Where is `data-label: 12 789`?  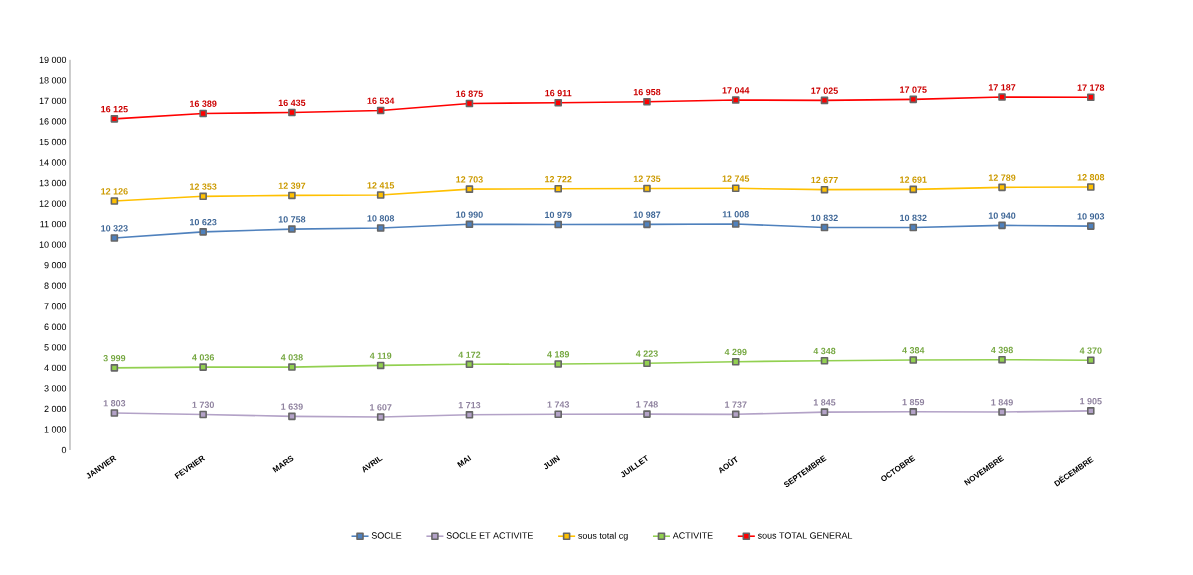 data-label: 12 789 is located at coordinates (1002, 177).